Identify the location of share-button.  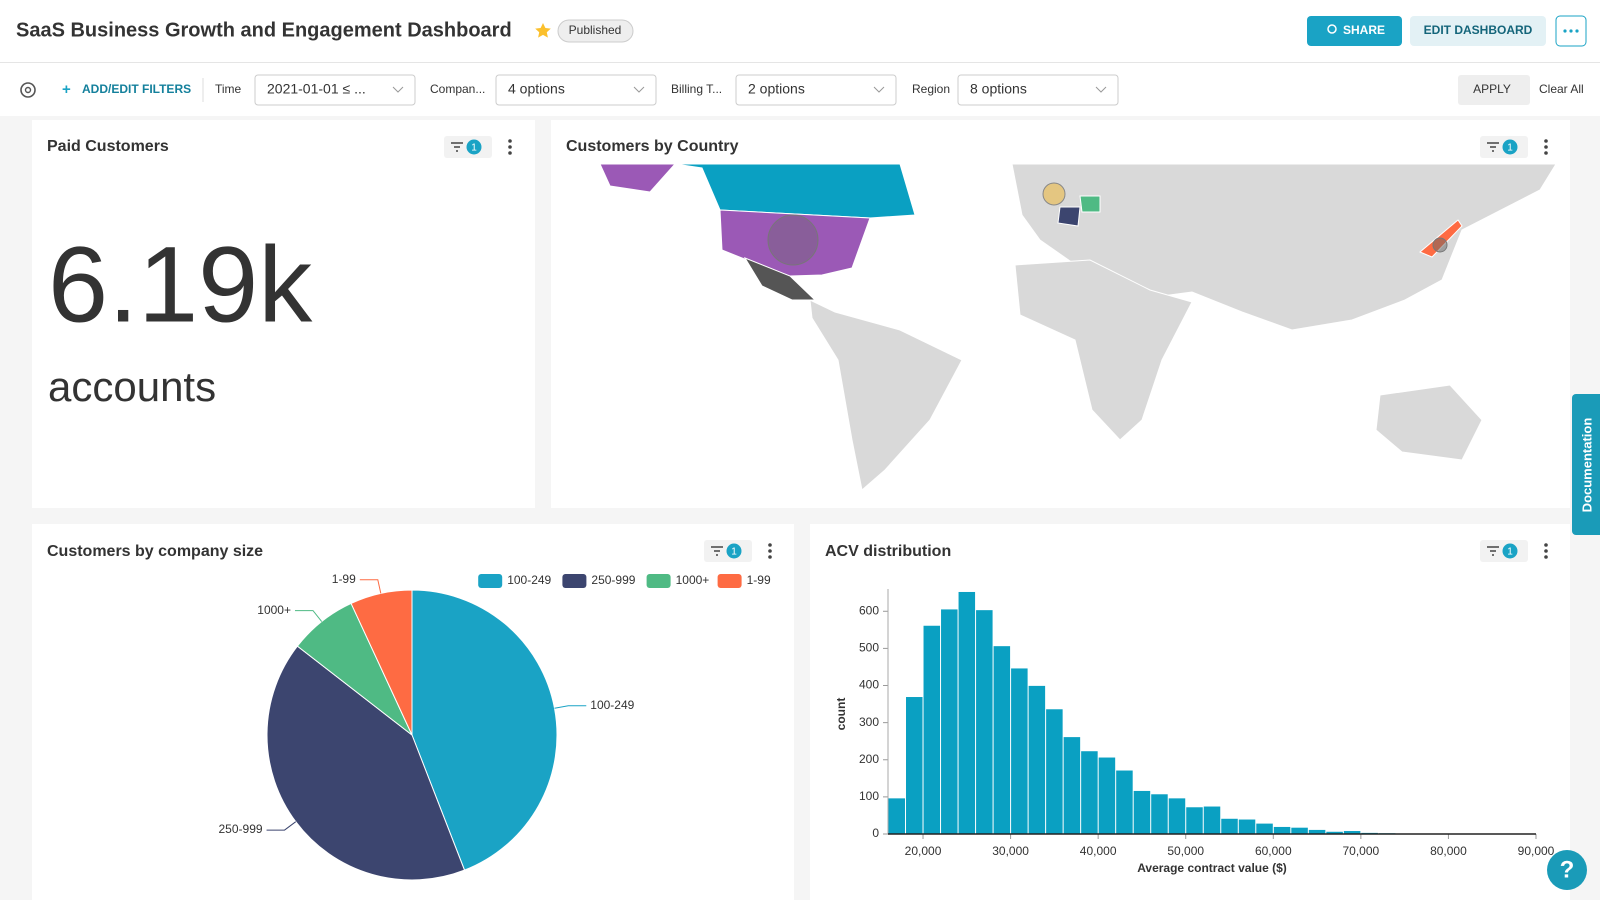
(1354, 31).